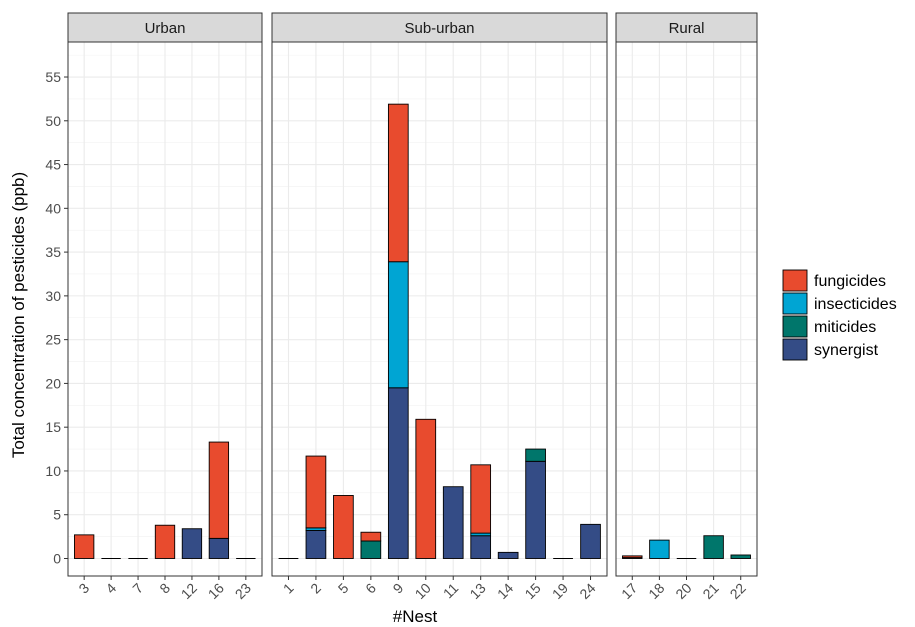  I want to click on panel-rural: Rural 17 18 20 21 22, so click(686, 307).